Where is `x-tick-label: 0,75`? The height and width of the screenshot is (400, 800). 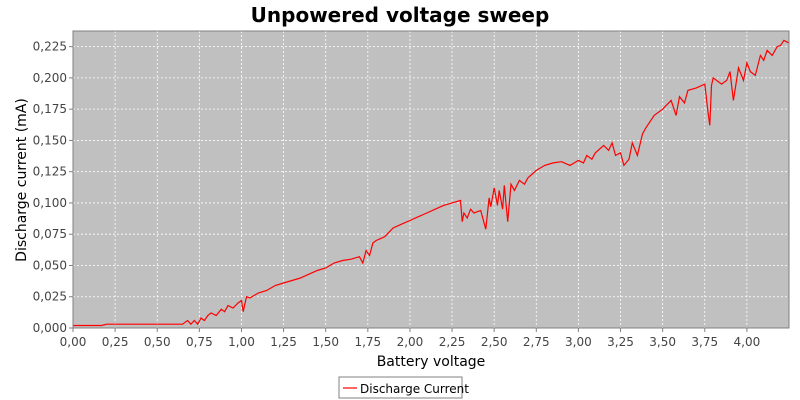 x-tick-label: 0,75 is located at coordinates (199, 342).